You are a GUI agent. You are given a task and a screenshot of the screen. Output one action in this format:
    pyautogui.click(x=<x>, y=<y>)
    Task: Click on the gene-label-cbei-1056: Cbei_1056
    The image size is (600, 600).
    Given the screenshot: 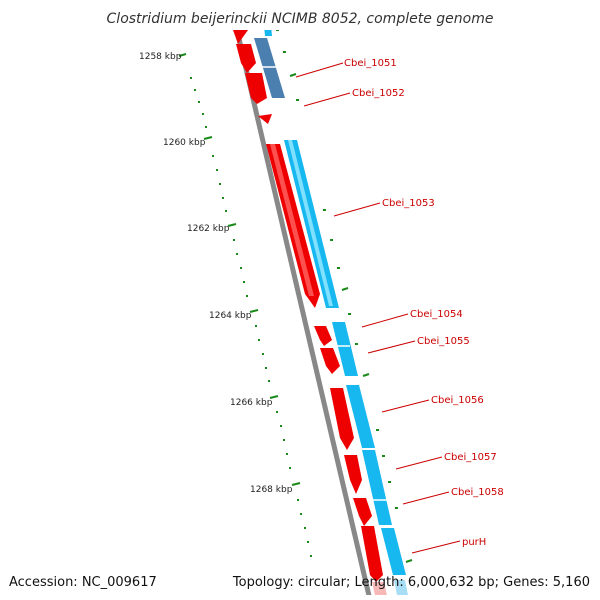 What is the action you would take?
    pyautogui.click(x=457, y=400)
    